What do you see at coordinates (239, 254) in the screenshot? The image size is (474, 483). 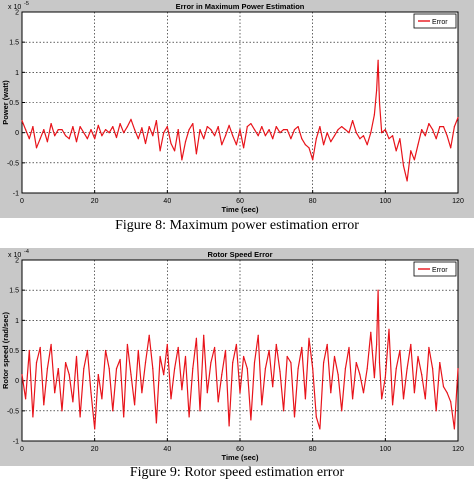 I see `chart-title: Rotor Speed Error` at bounding box center [239, 254].